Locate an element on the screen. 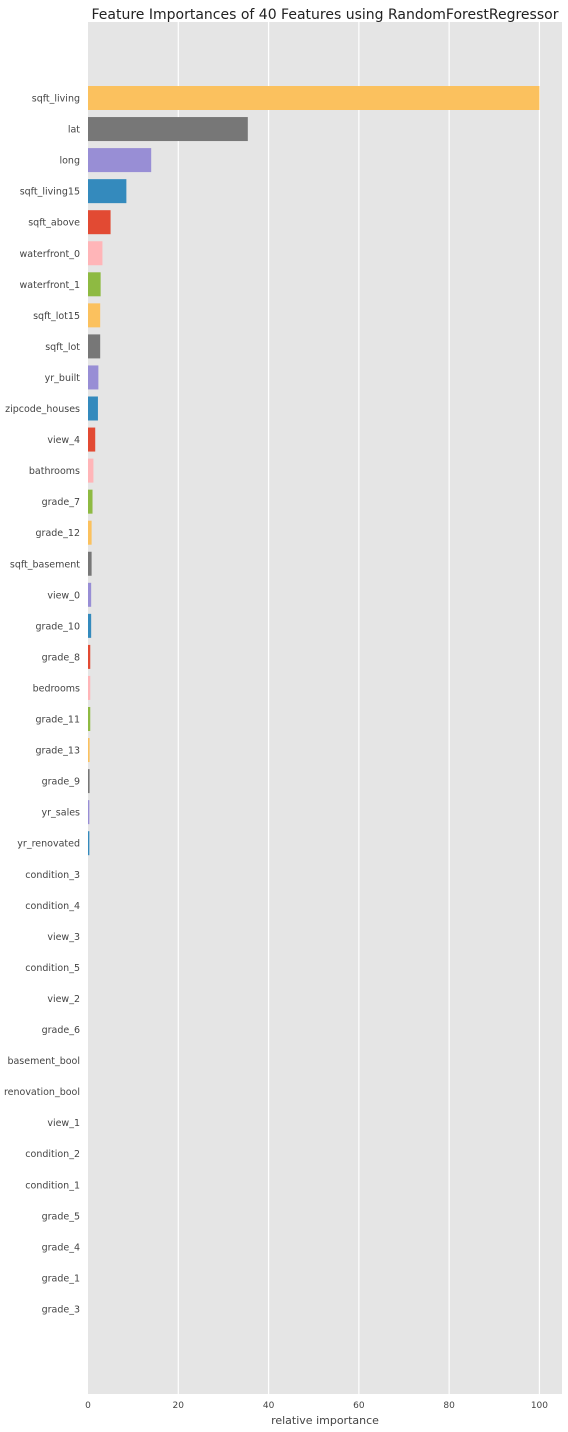 This screenshot has height=1432, width=568. y-tick-label: grade_13 is located at coordinates (58, 751).